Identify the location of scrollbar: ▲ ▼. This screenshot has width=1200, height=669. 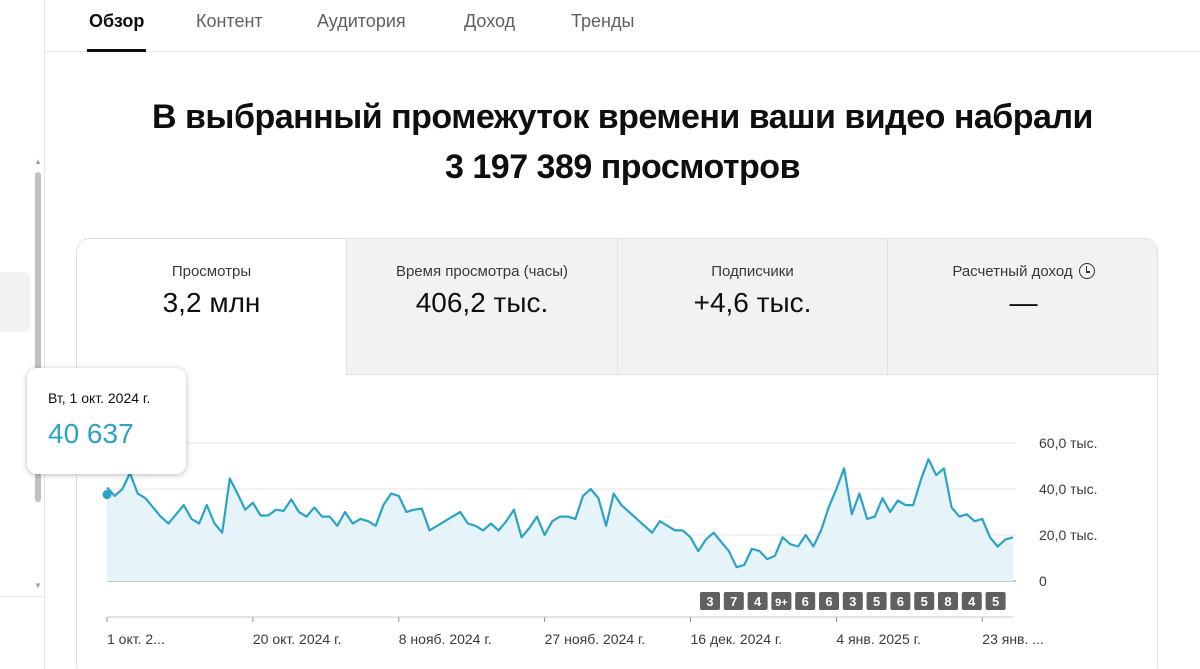
(38, 374).